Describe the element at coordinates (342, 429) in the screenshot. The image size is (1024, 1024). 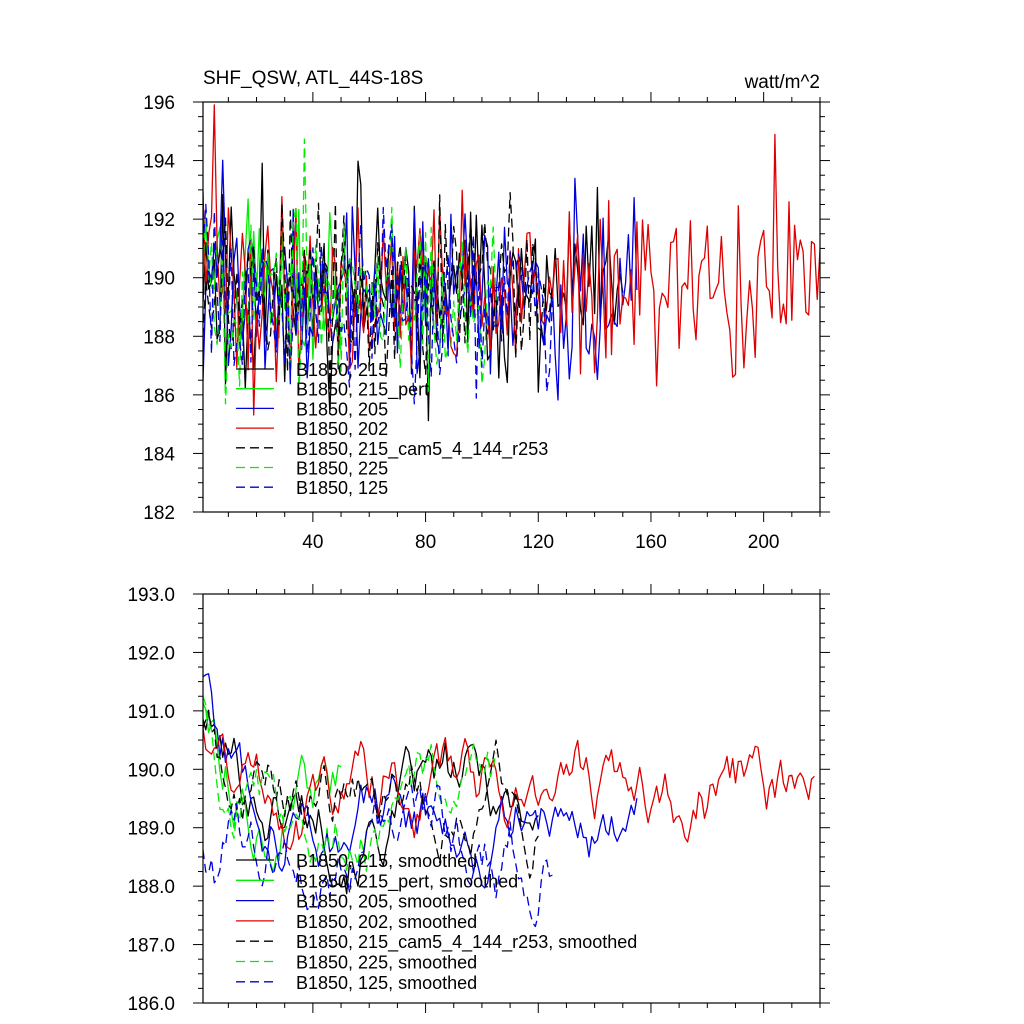
I see `legend-label: B1850, 202` at that location.